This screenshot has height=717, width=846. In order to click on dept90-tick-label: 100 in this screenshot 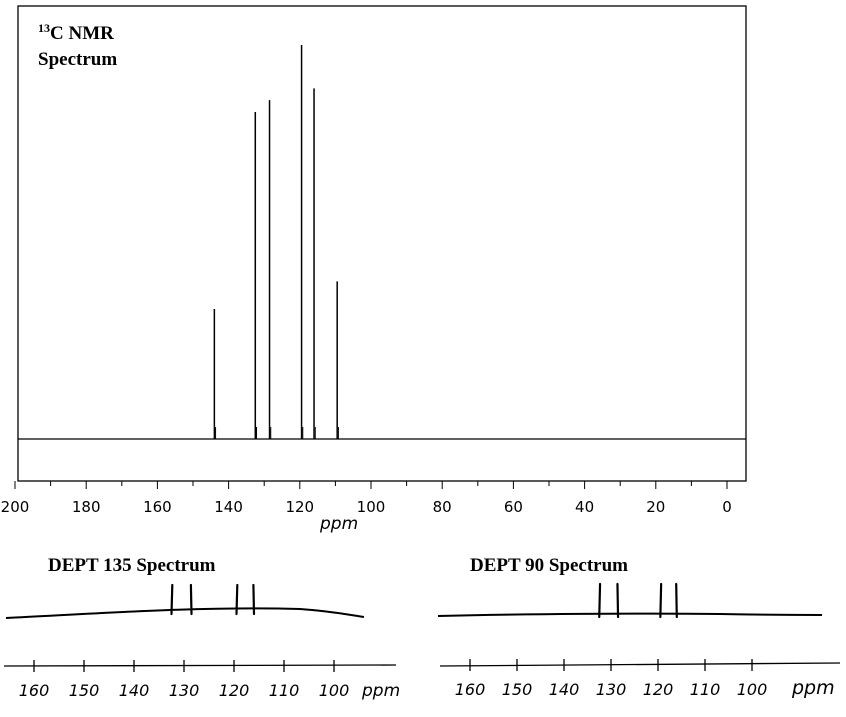, I will do `click(752, 689)`.